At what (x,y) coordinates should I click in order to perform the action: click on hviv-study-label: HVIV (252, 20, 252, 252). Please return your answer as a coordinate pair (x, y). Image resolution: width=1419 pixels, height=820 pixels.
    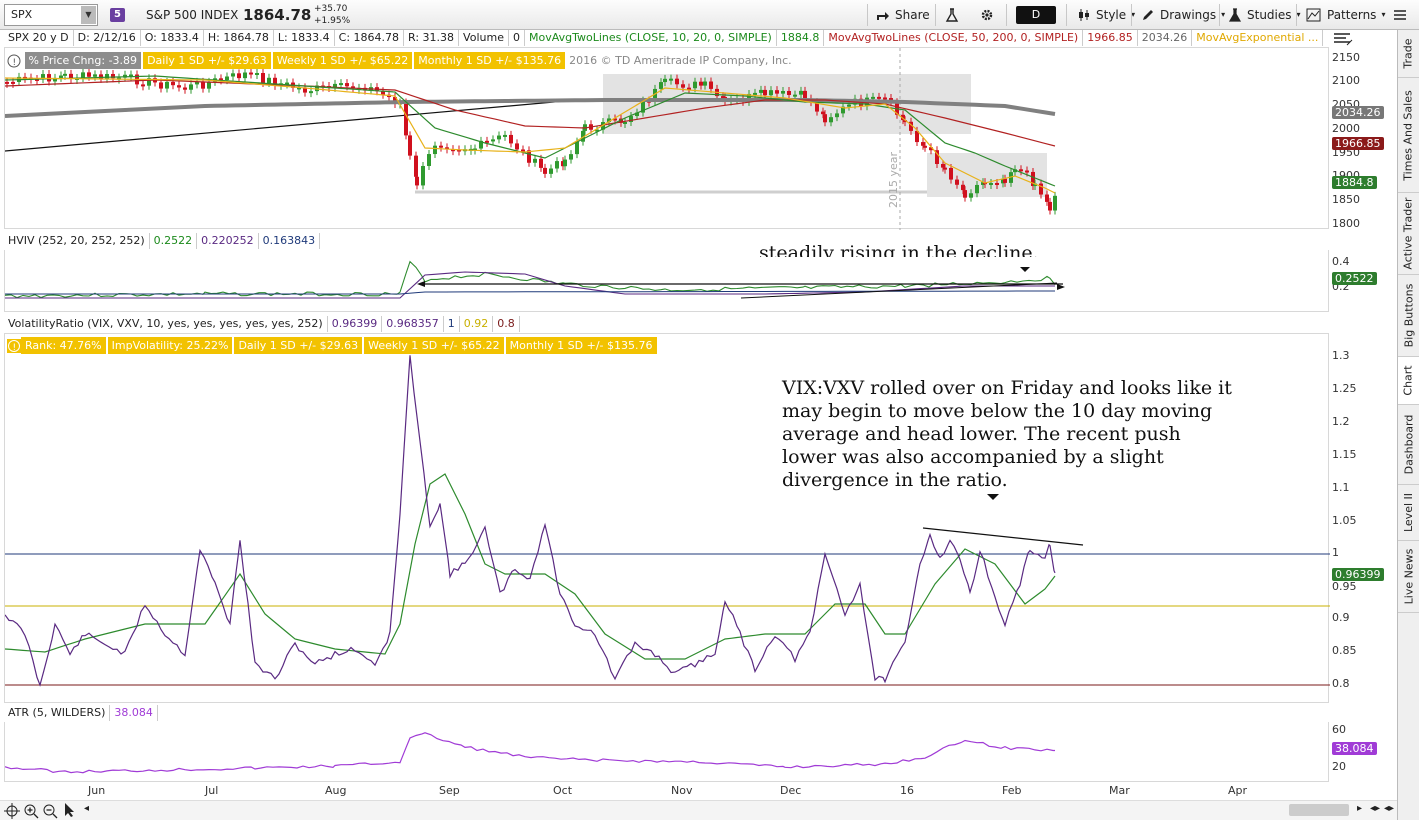
    Looking at the image, I should click on (77, 241).